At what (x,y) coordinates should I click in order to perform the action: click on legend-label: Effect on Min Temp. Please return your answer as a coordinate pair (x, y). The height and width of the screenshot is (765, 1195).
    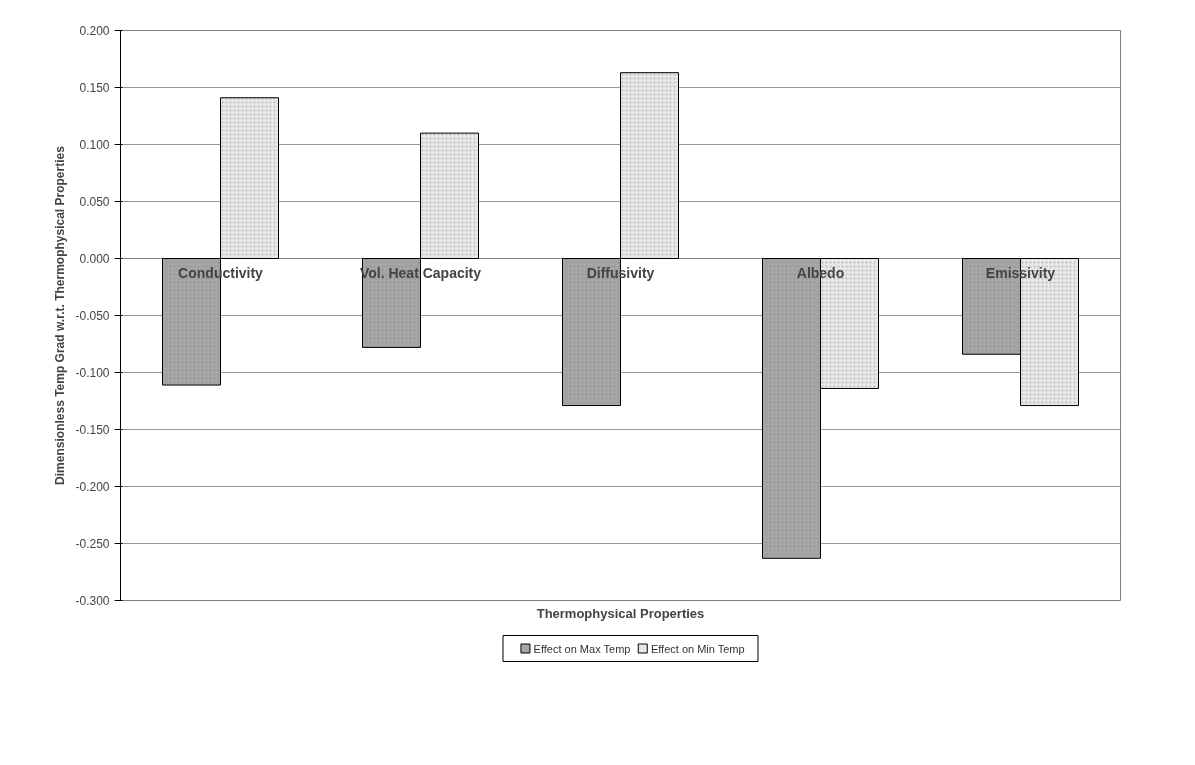
    Looking at the image, I should click on (697, 648).